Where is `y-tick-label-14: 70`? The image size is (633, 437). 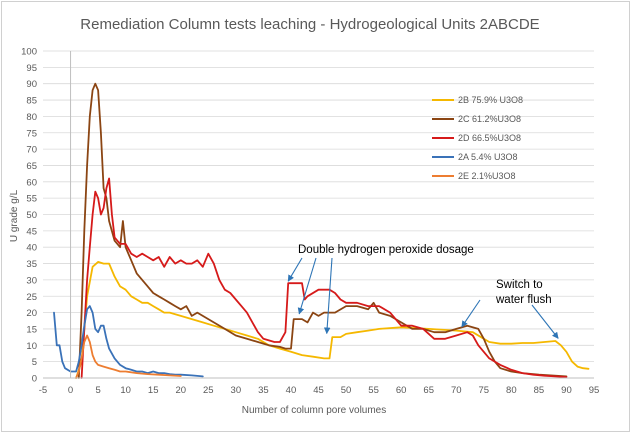
y-tick-label-14: 70 is located at coordinates (31, 150).